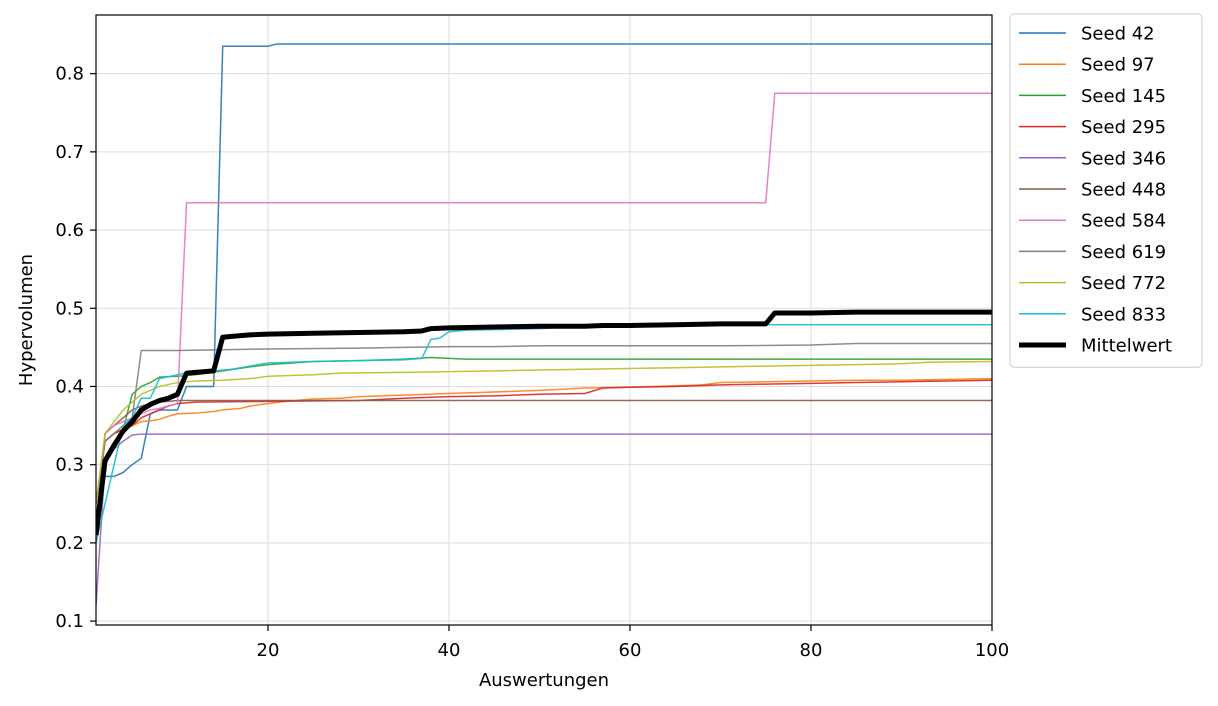  I want to click on x-tick-label: 20, so click(268, 650).